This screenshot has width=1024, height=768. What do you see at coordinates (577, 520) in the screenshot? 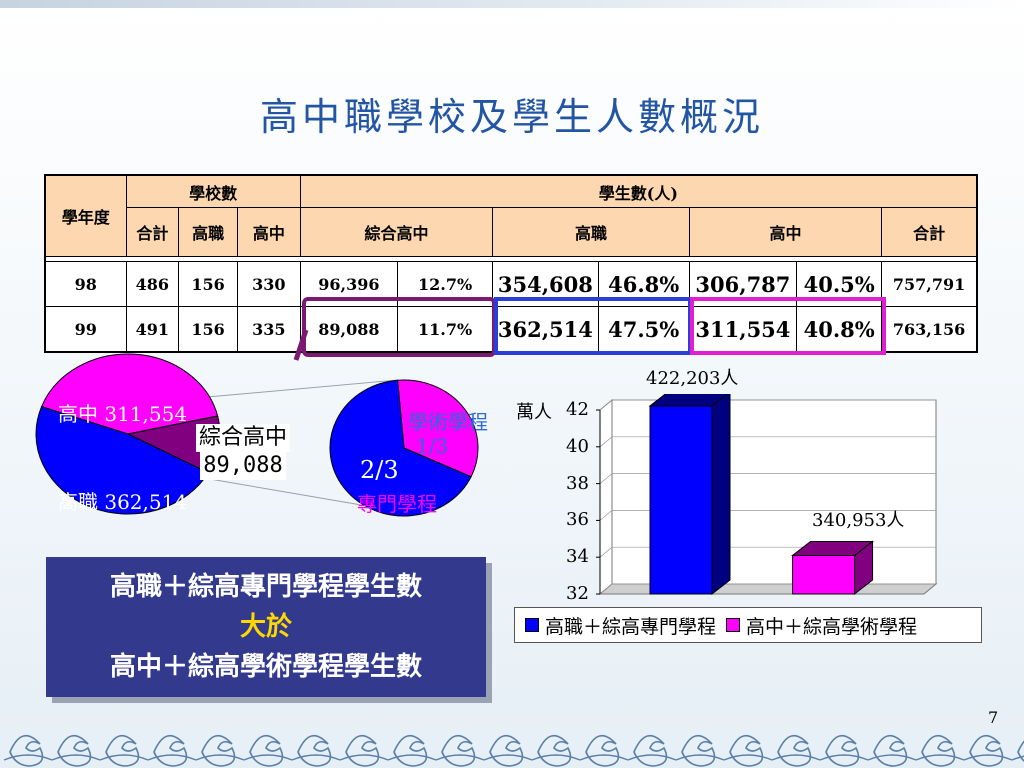
I see `y-tick-label: 36` at bounding box center [577, 520].